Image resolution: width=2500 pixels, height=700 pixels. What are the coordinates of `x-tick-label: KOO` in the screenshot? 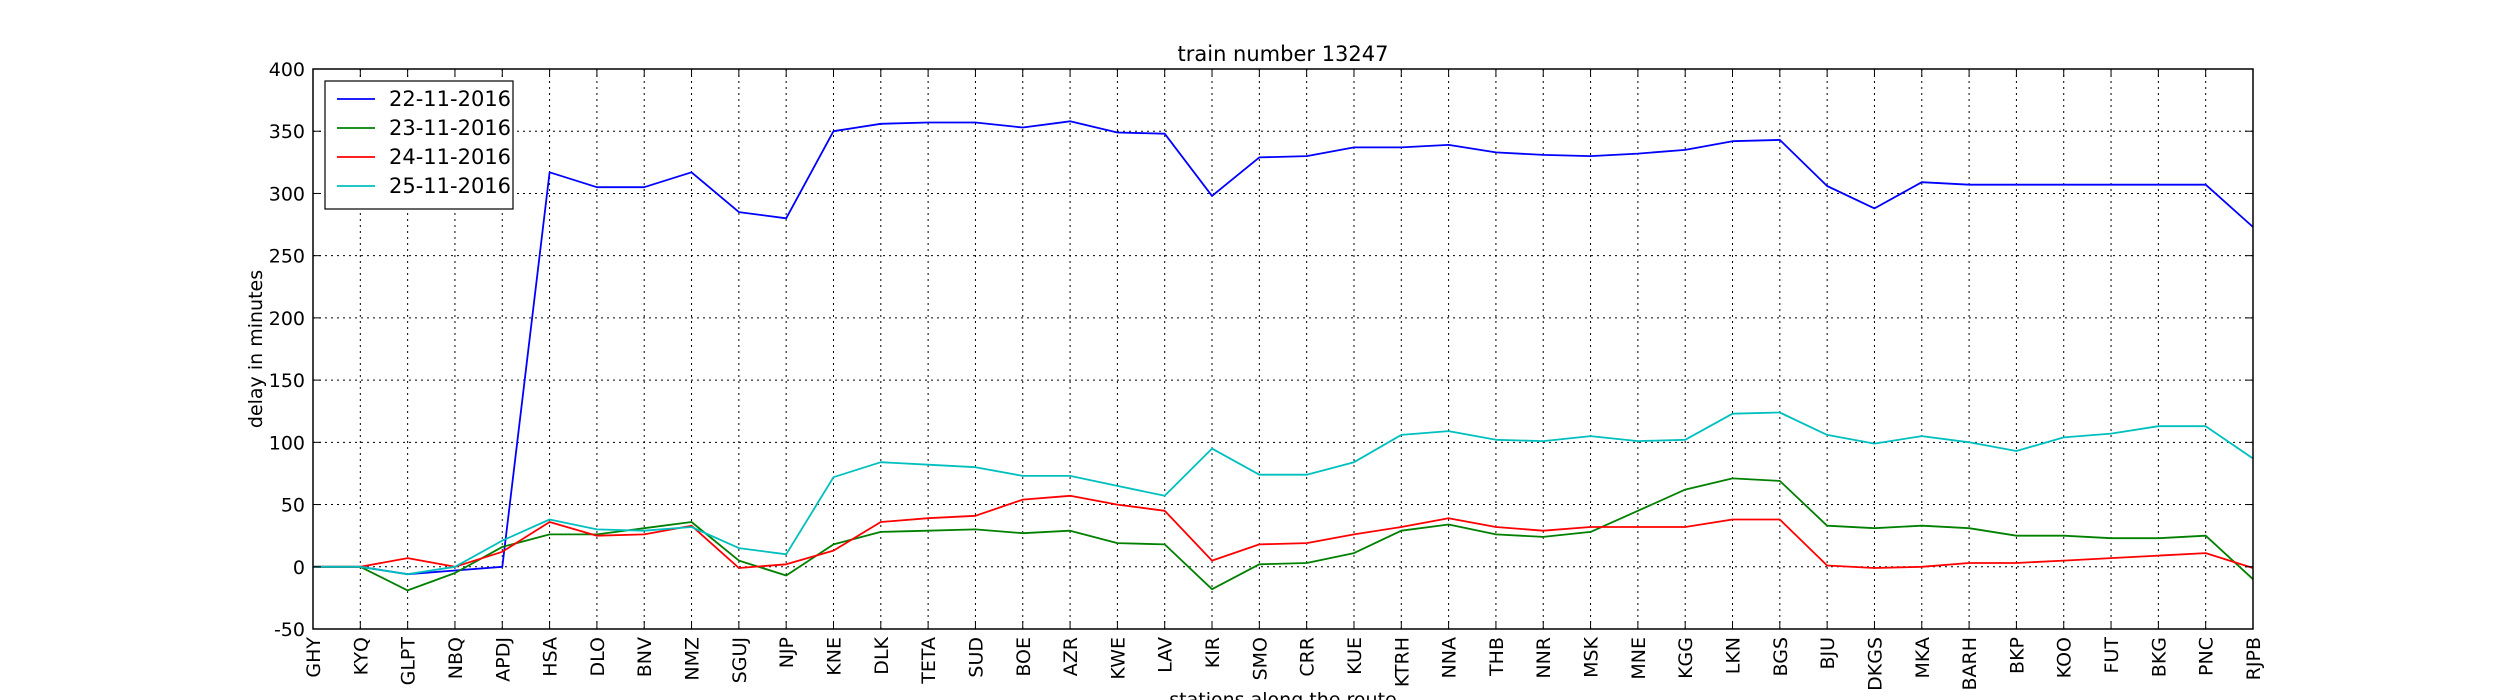 It's located at (2065, 657).